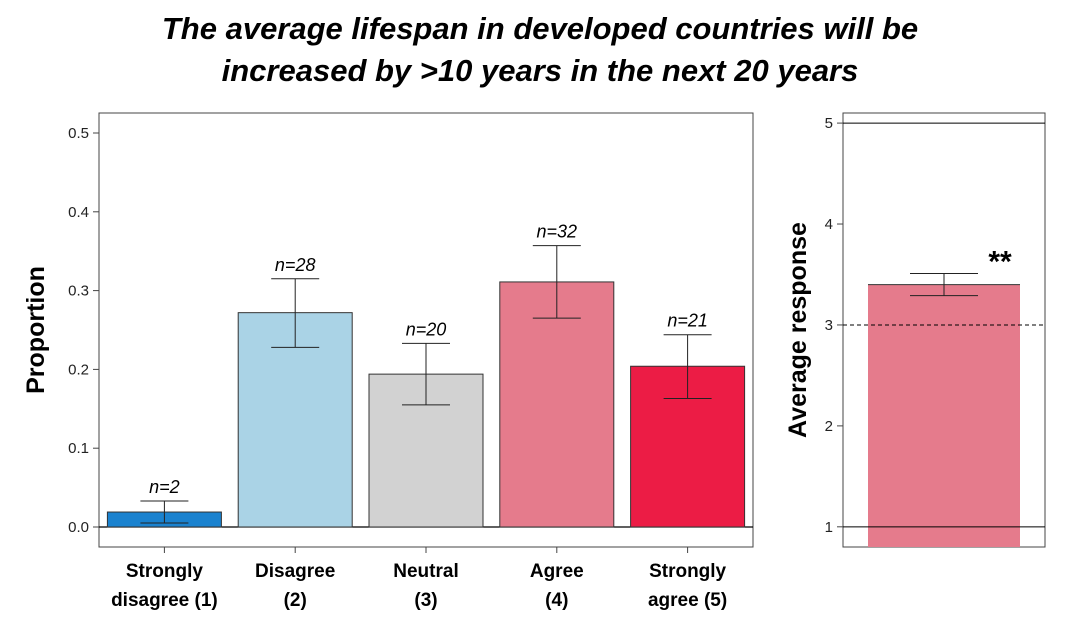 This screenshot has height=628, width=1080. Describe the element at coordinates (78, 212) in the screenshot. I see `y-tick-label: 0.4` at that location.